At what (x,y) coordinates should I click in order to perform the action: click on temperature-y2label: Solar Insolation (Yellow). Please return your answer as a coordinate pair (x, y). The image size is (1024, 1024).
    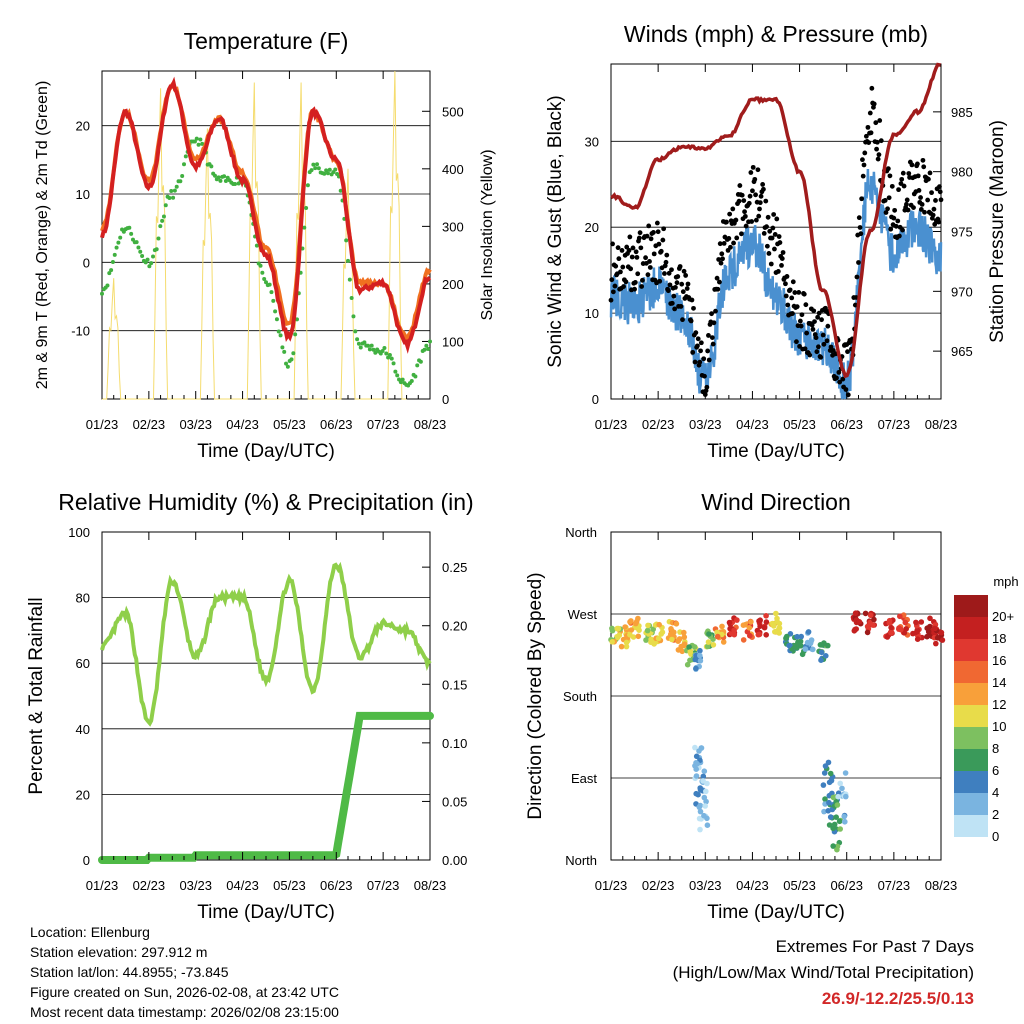
    Looking at the image, I should click on (487, 234).